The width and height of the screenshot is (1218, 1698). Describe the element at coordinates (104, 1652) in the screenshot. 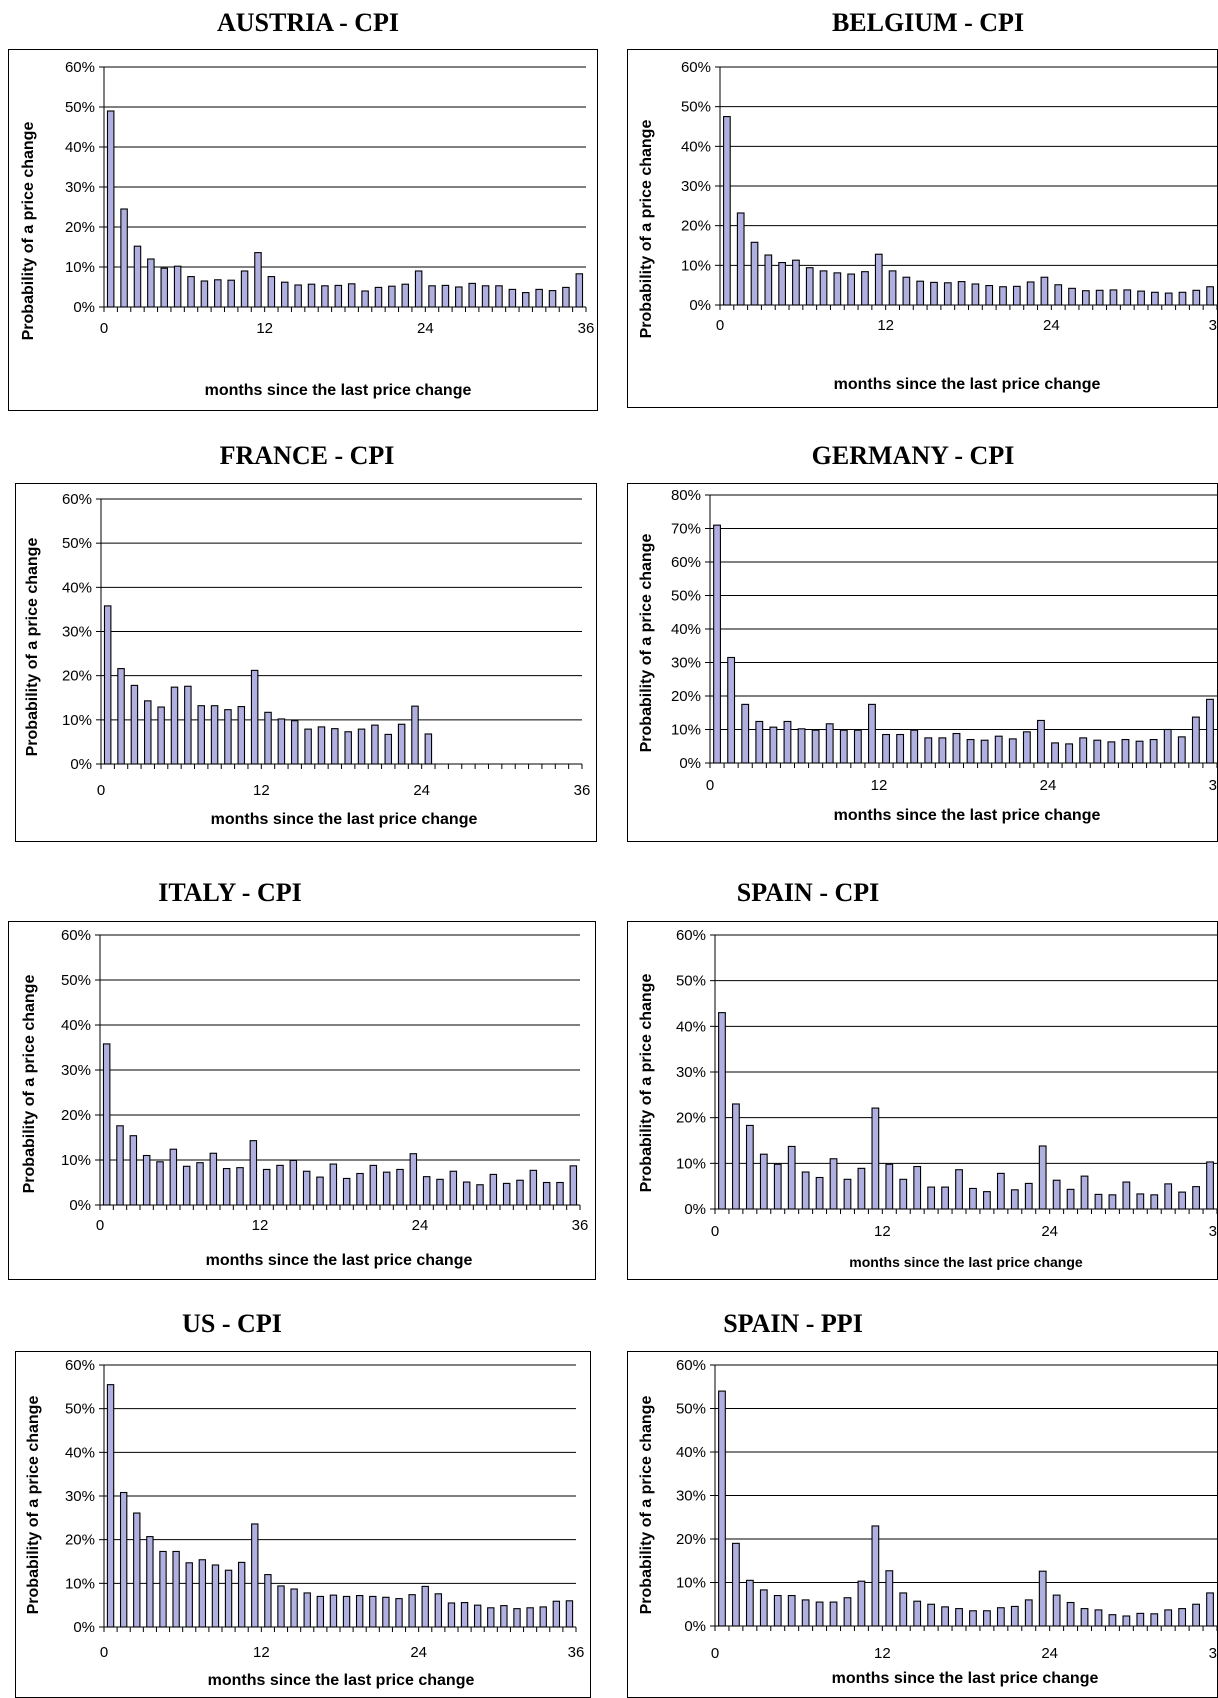

I see `x-tick-label: 0` at that location.